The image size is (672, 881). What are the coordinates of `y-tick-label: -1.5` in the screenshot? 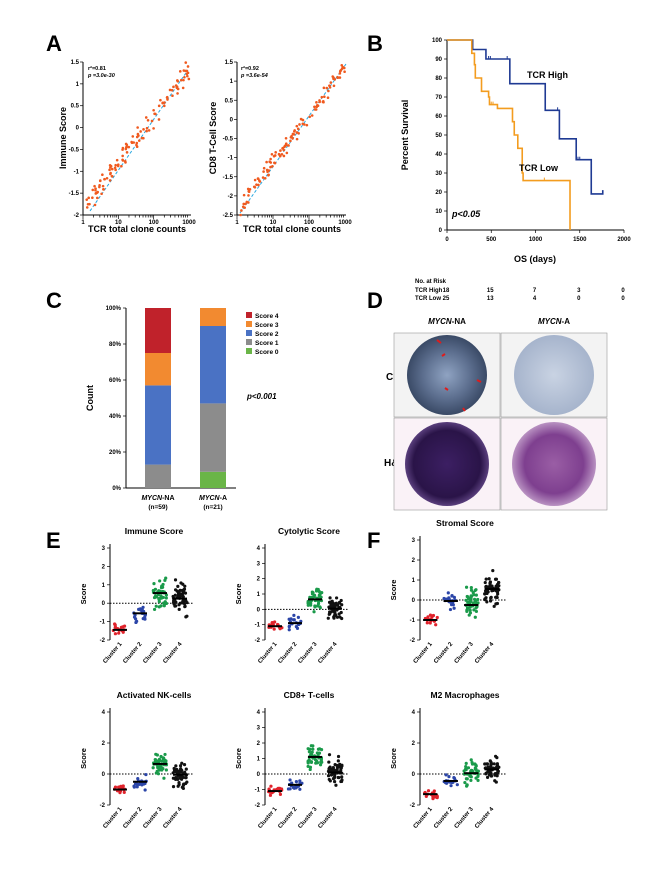 It's located at (74, 194).